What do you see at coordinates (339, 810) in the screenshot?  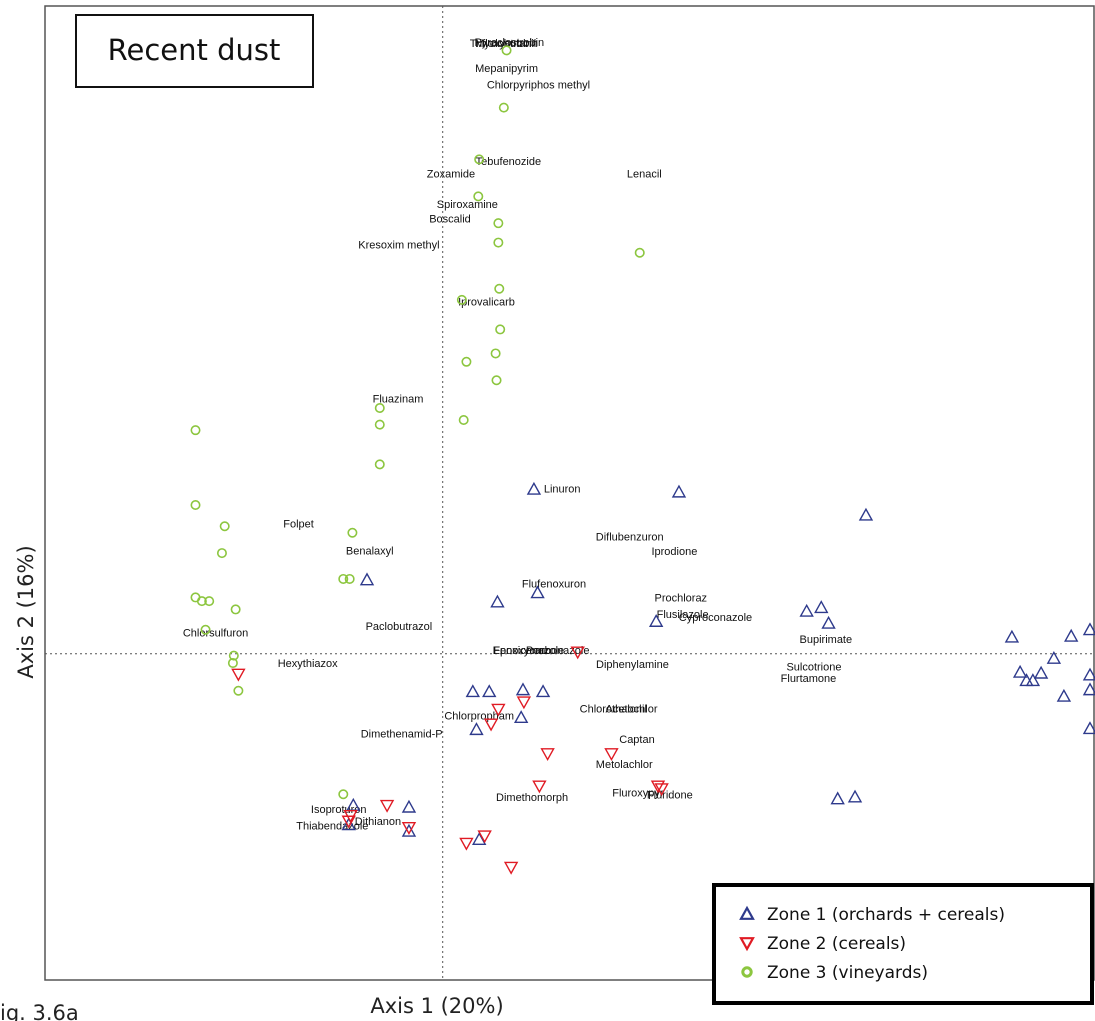 I see `point-label: Isoproturon` at bounding box center [339, 810].